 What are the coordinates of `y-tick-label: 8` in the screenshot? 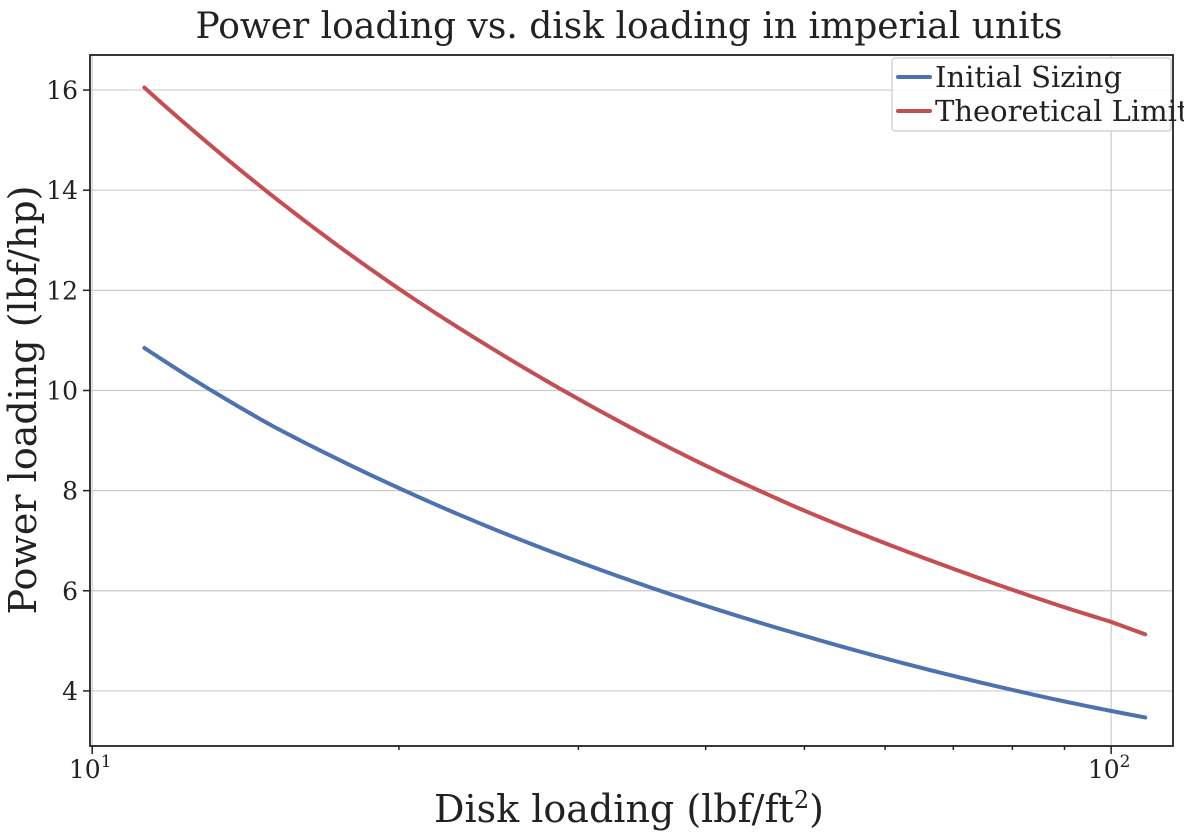 It's located at (70, 491).